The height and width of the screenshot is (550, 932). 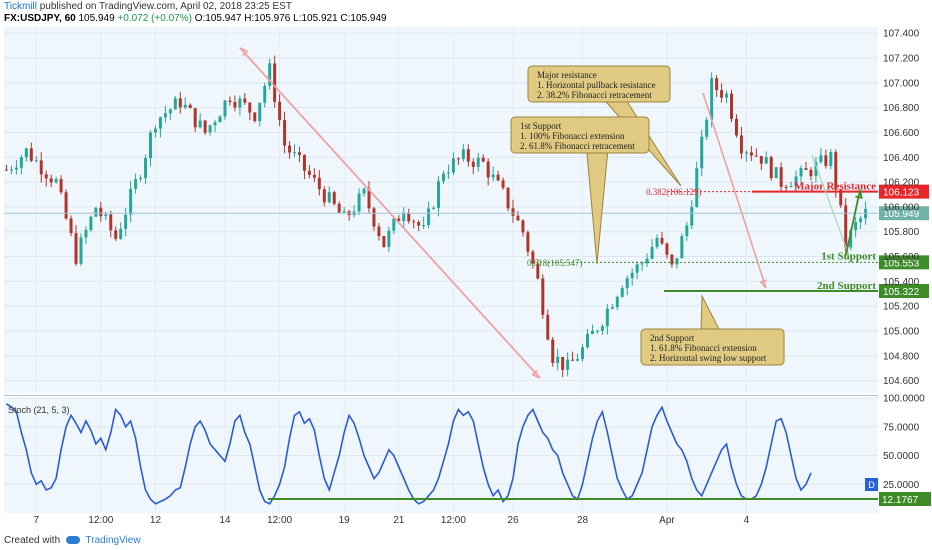 I want to click on callout-3-line1: 1. 61.8% Fibonacci extension, so click(x=703, y=348).